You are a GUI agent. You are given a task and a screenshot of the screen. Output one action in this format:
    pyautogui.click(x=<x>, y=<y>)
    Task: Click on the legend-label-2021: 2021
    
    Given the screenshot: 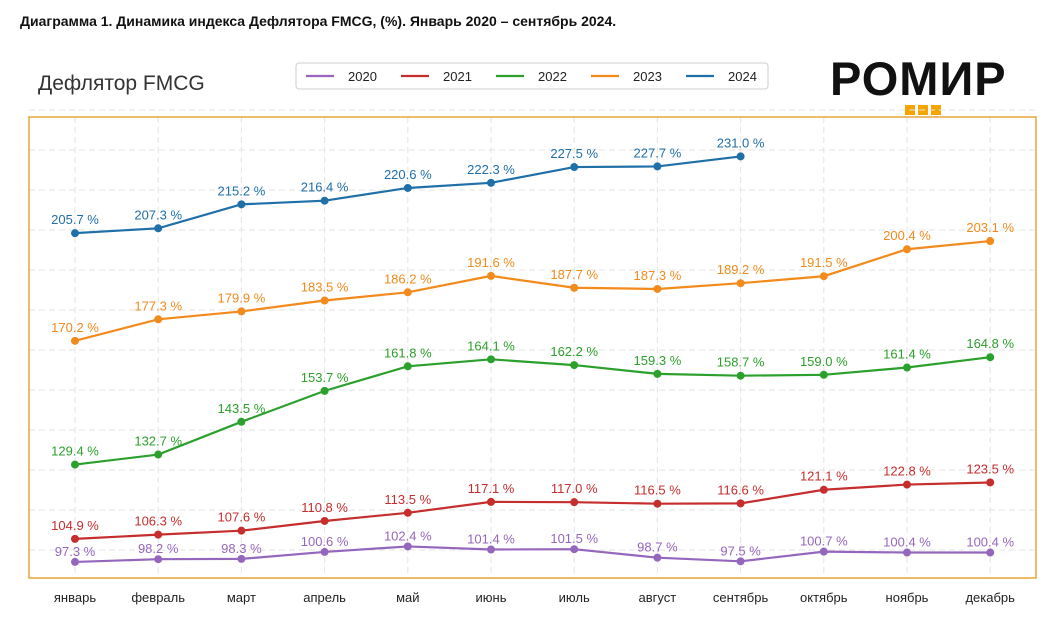 What is the action you would take?
    pyautogui.click(x=457, y=76)
    